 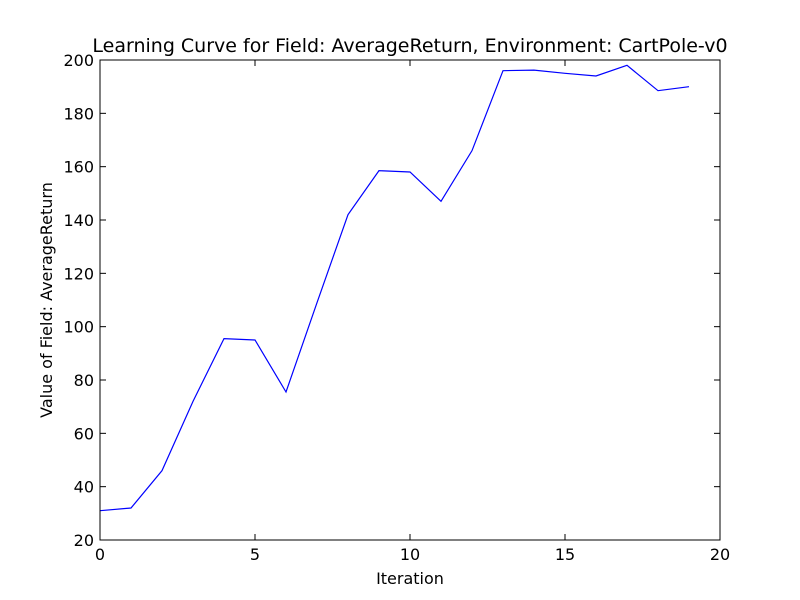 What do you see at coordinates (78, 167) in the screenshot?
I see `y-tick-label: 160` at bounding box center [78, 167].